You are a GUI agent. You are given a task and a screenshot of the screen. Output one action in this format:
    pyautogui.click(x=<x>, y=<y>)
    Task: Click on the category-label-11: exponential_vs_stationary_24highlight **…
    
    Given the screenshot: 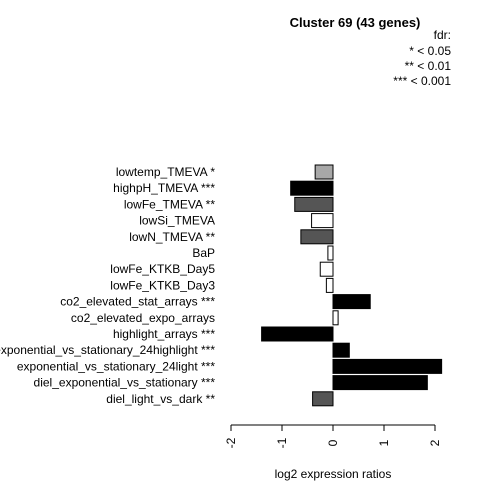 What is the action you would take?
    pyautogui.click(x=107, y=350)
    